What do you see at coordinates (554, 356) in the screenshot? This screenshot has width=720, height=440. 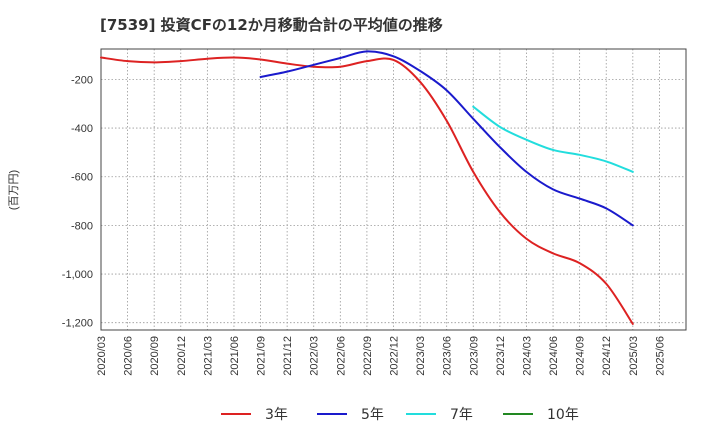 I see `x-tick-label: 2024/06` at bounding box center [554, 356].